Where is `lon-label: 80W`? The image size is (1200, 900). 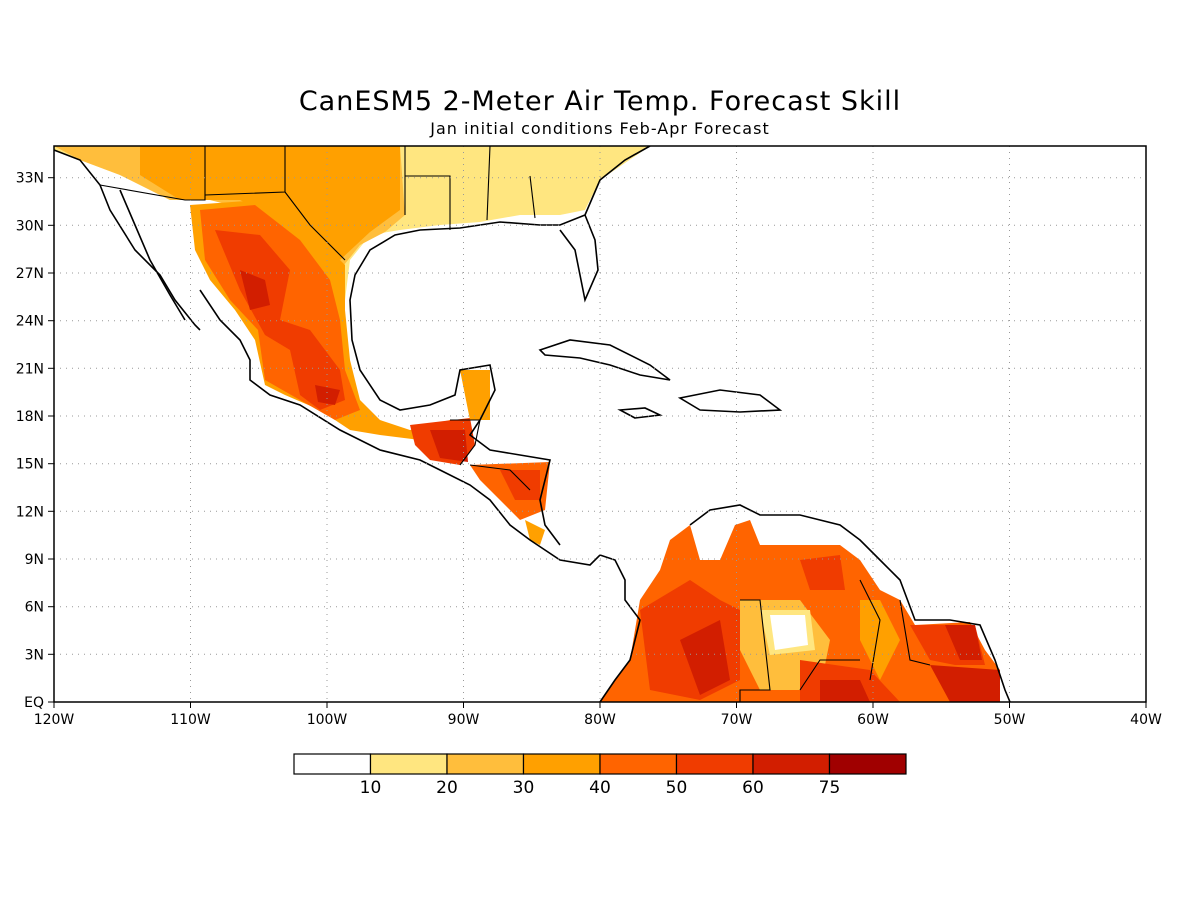 lon-label: 80W is located at coordinates (600, 720).